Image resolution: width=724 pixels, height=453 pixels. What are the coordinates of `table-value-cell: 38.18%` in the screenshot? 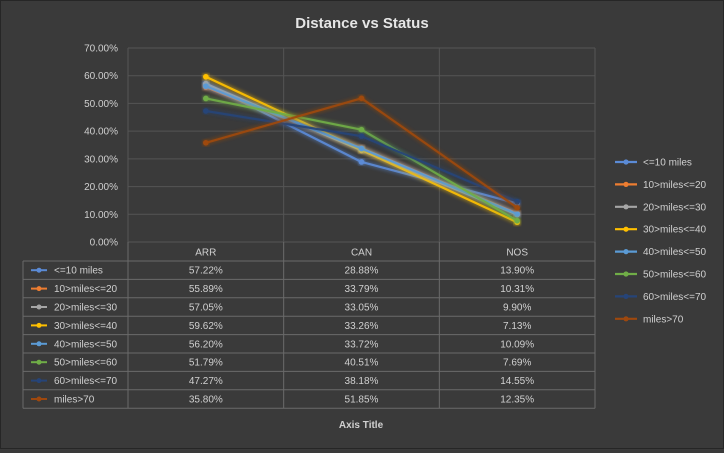 It's located at (362, 381).